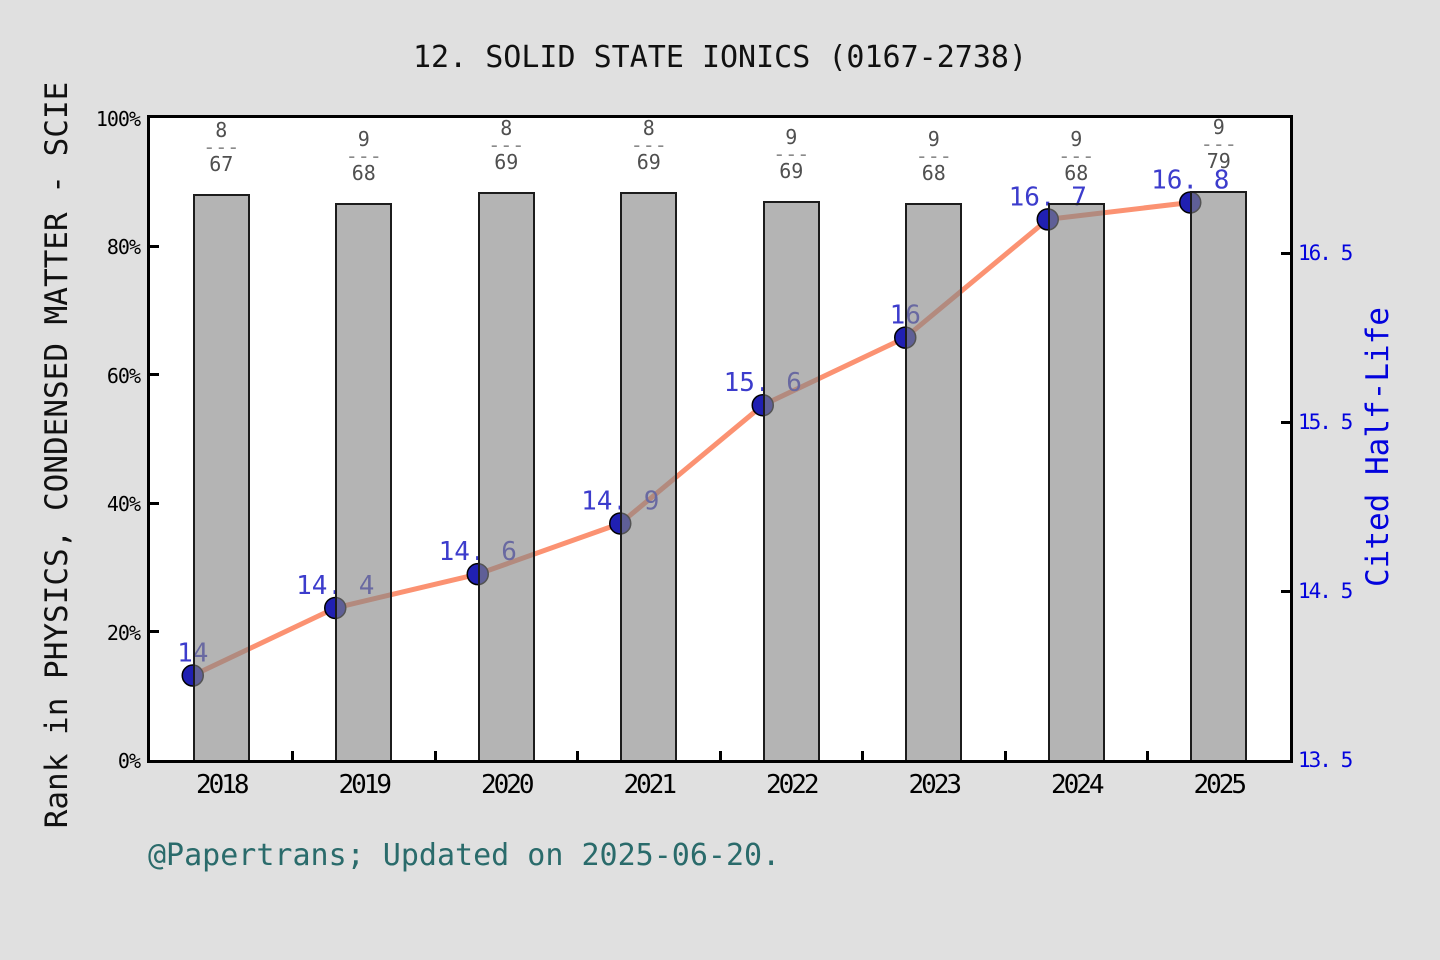  I want to click on point-value-label: 16. 8, so click(1190, 180).